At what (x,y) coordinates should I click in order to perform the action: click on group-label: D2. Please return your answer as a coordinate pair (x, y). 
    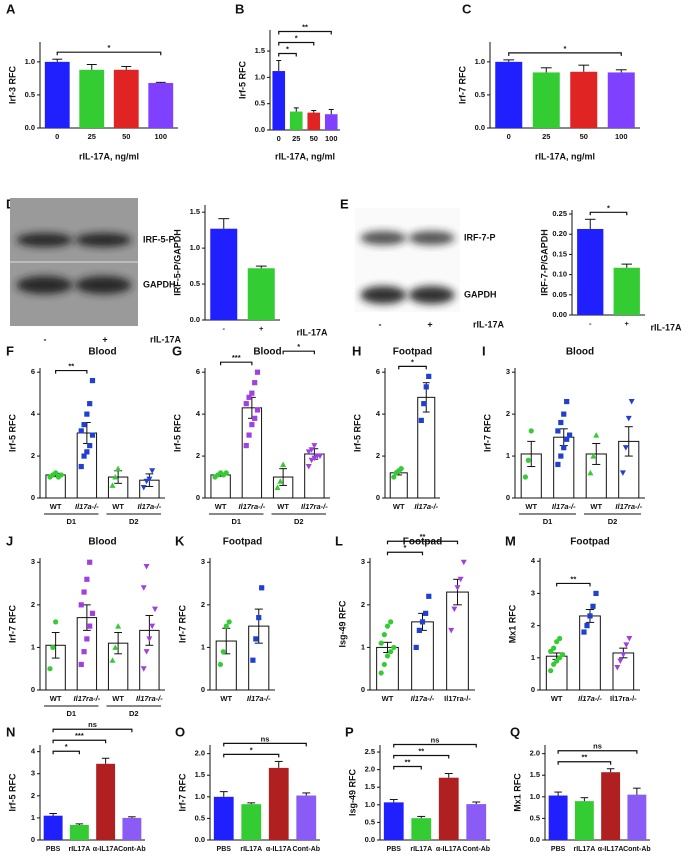
    Looking at the image, I should click on (613, 521).